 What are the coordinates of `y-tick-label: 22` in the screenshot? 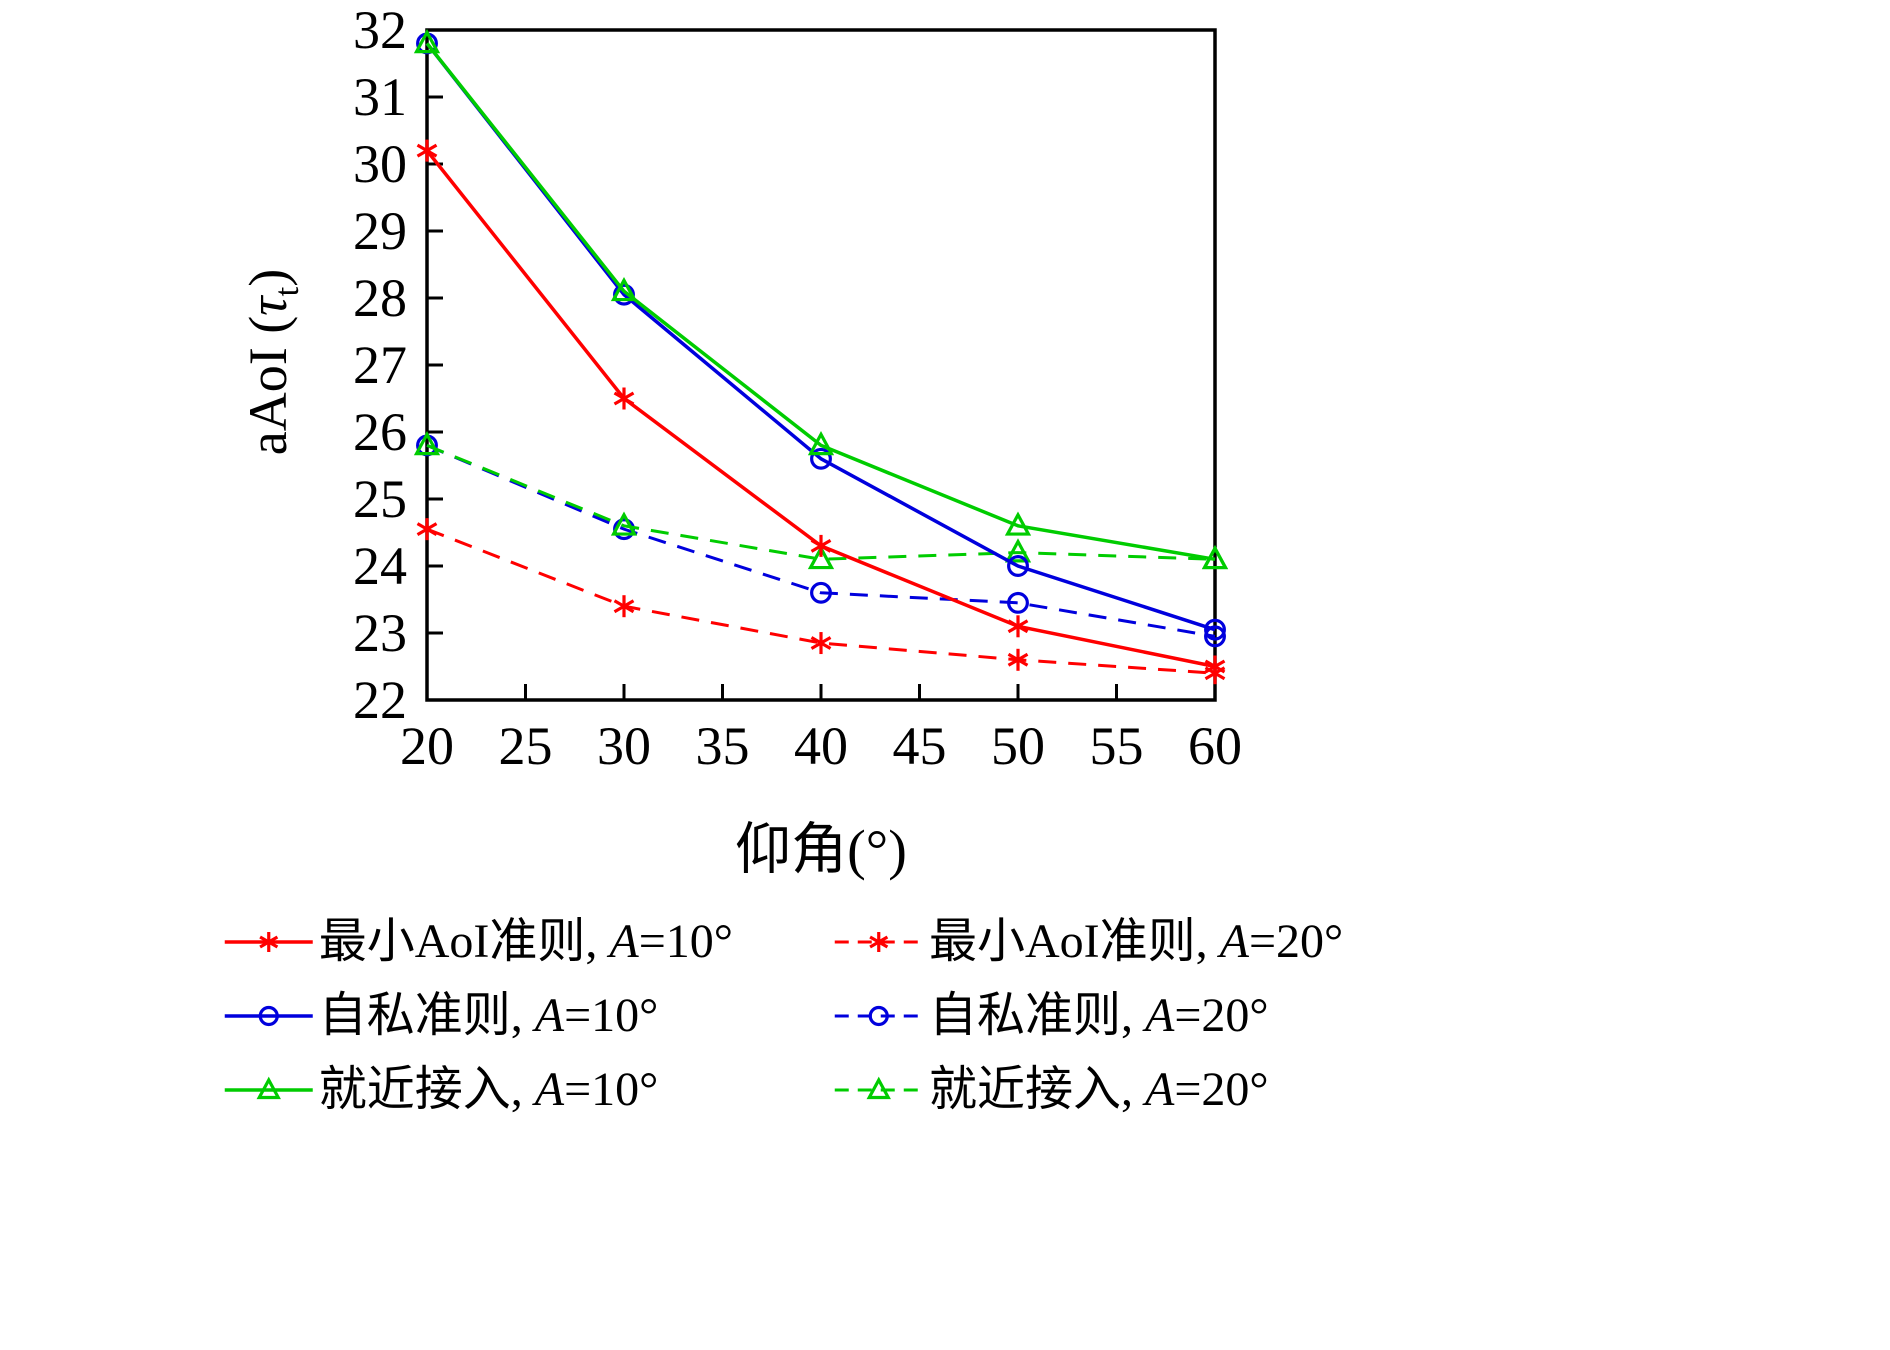 It's located at (380, 700).